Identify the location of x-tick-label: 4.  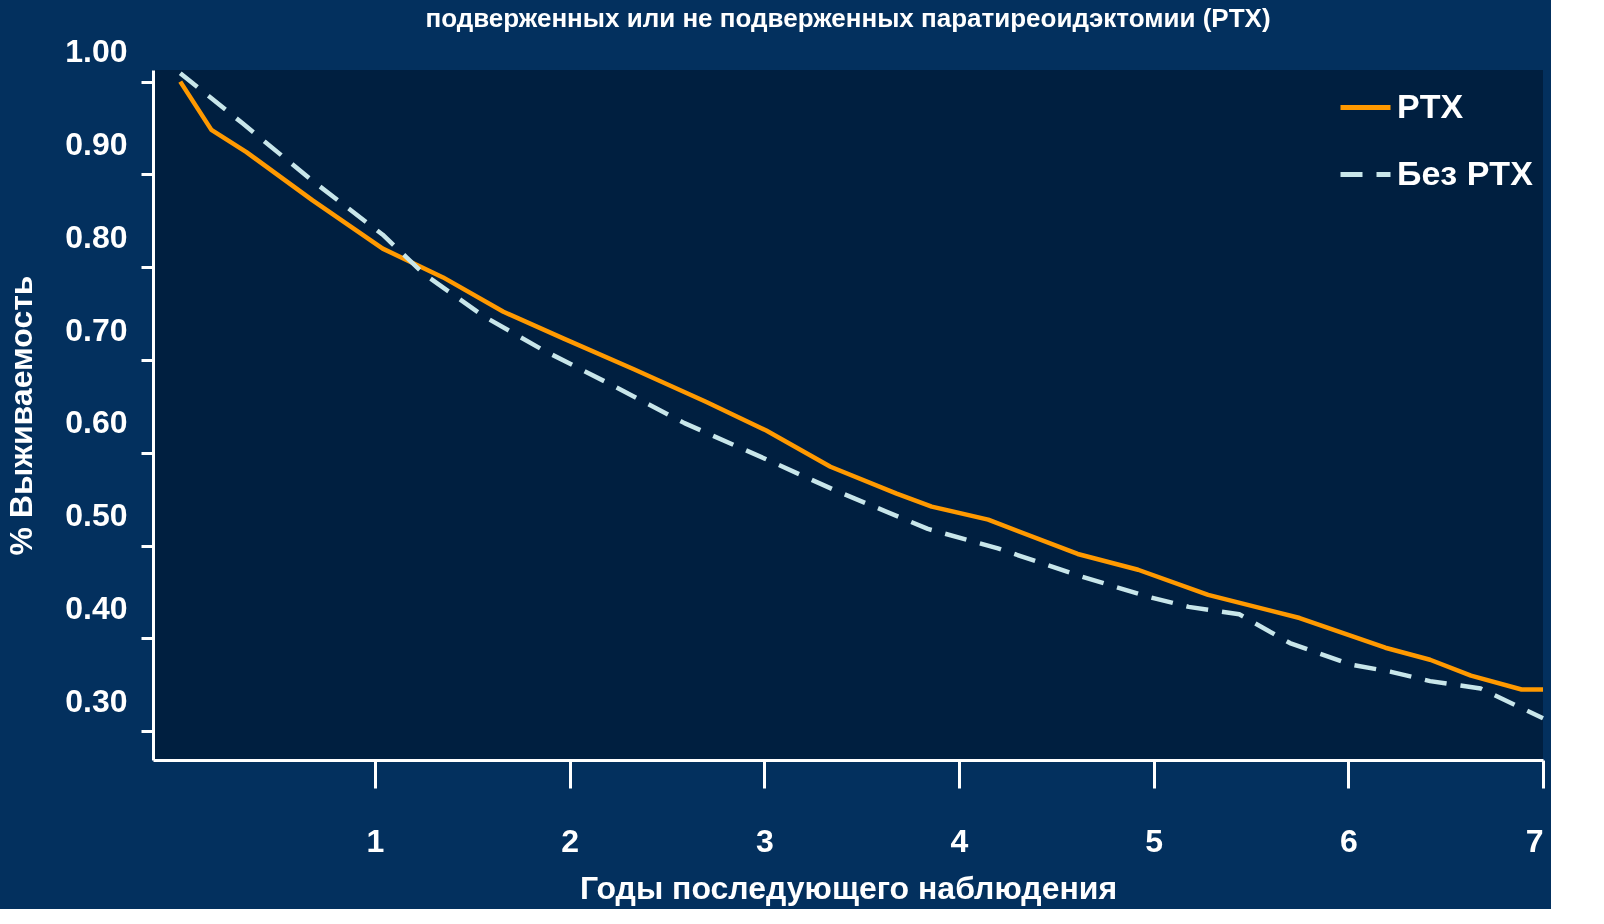
(959, 840).